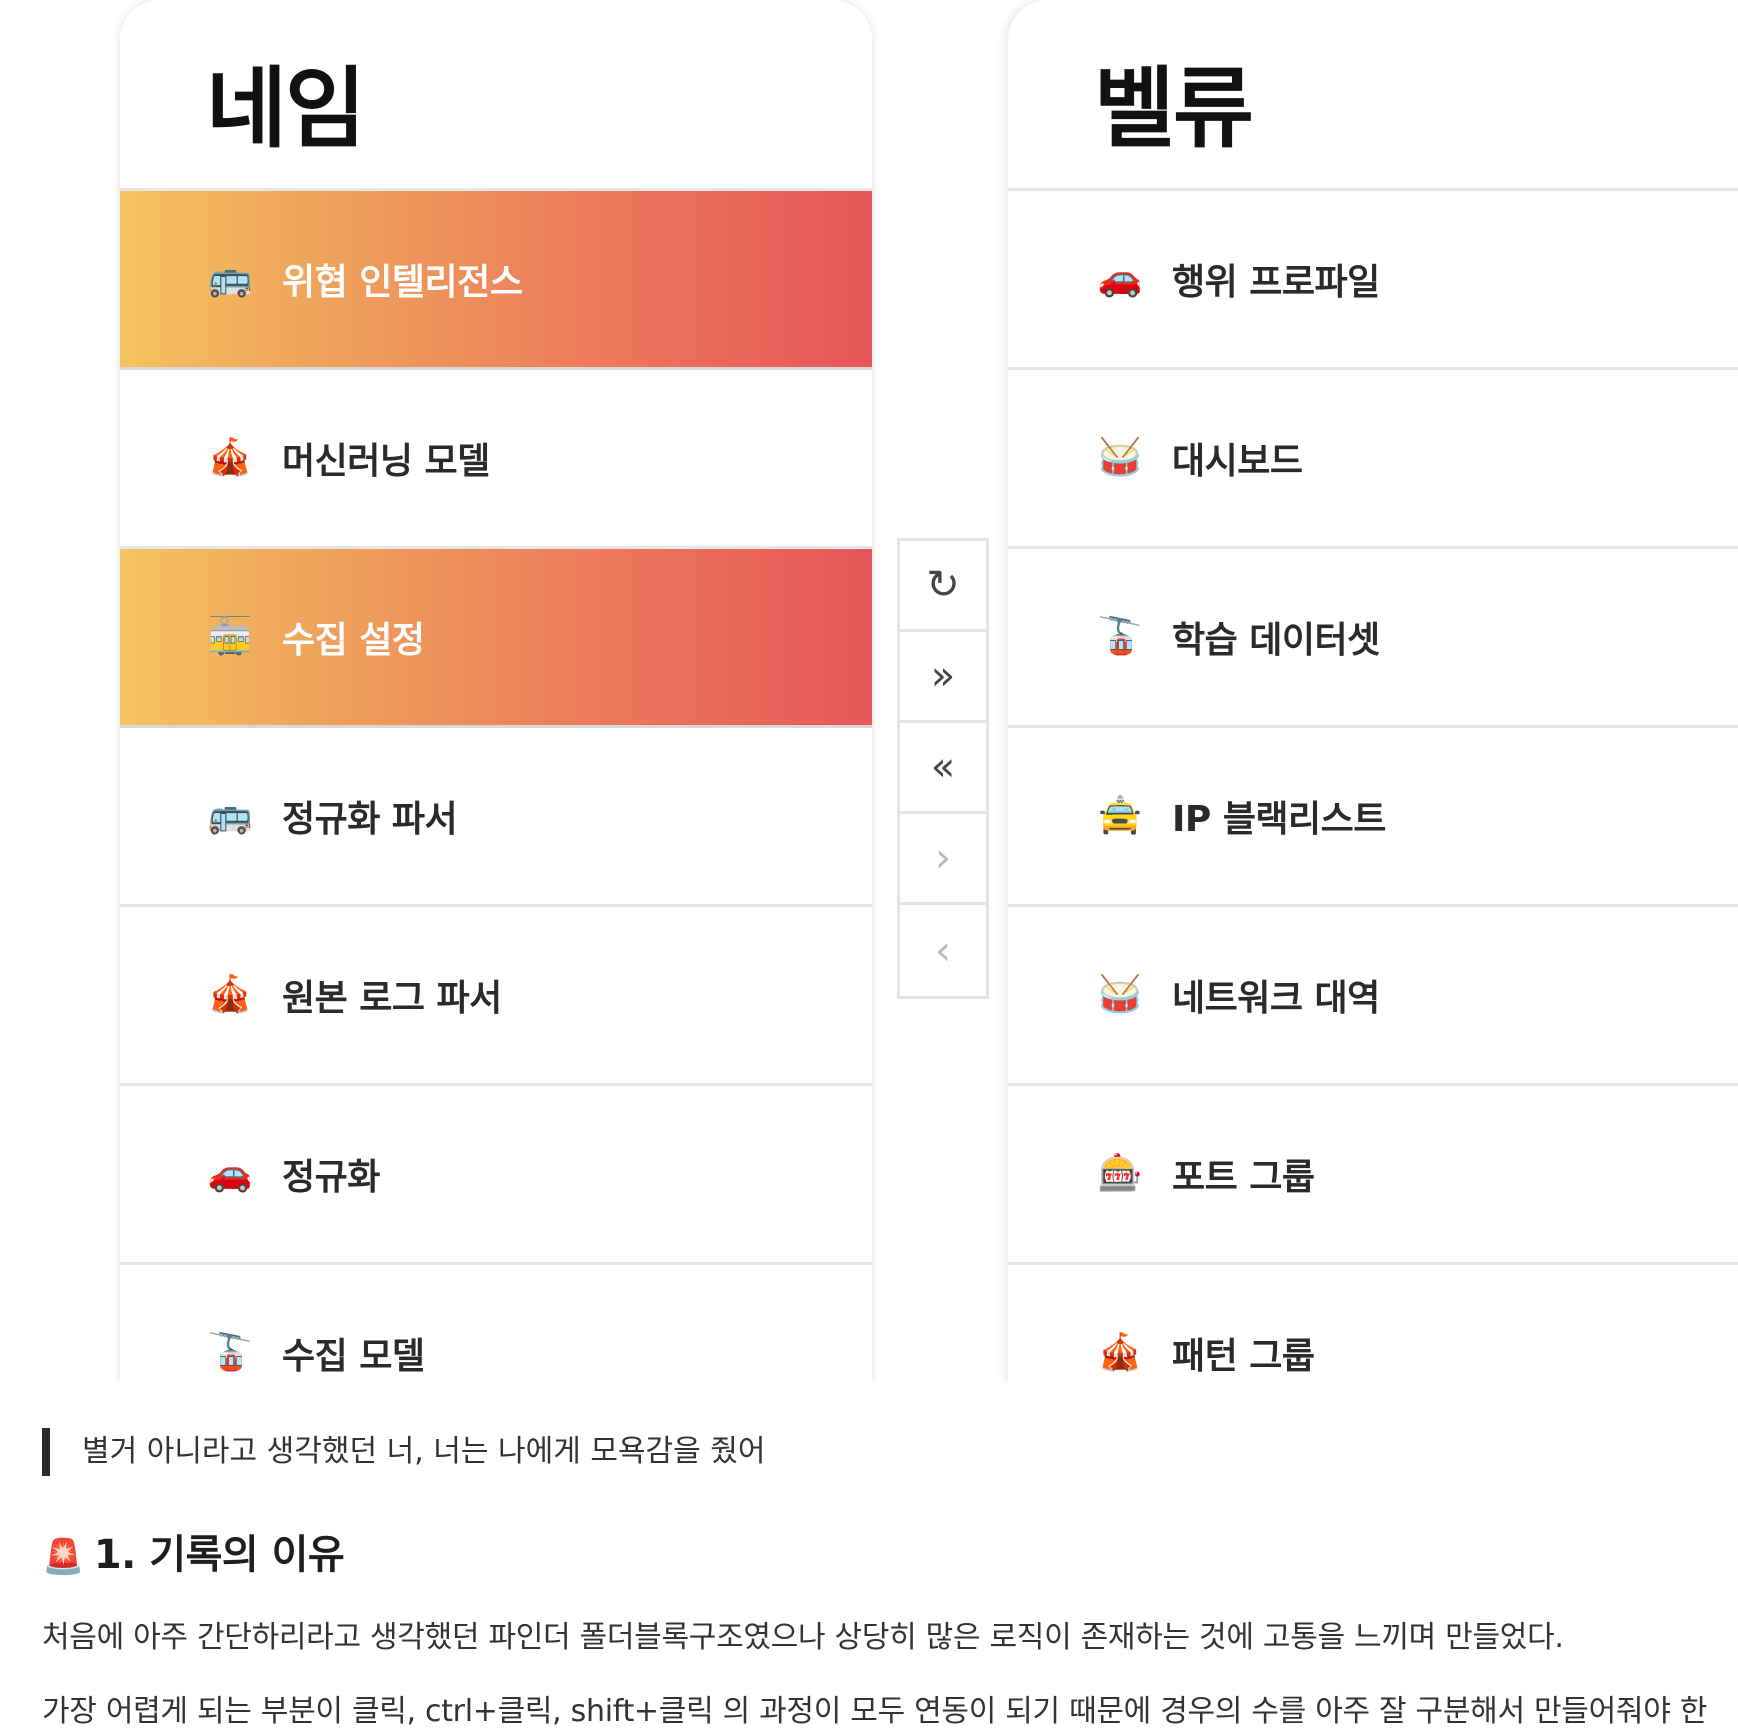 This screenshot has height=1730, width=1738. What do you see at coordinates (1276, 998) in the screenshot?
I see `list-item-label: 네트워크 대역` at bounding box center [1276, 998].